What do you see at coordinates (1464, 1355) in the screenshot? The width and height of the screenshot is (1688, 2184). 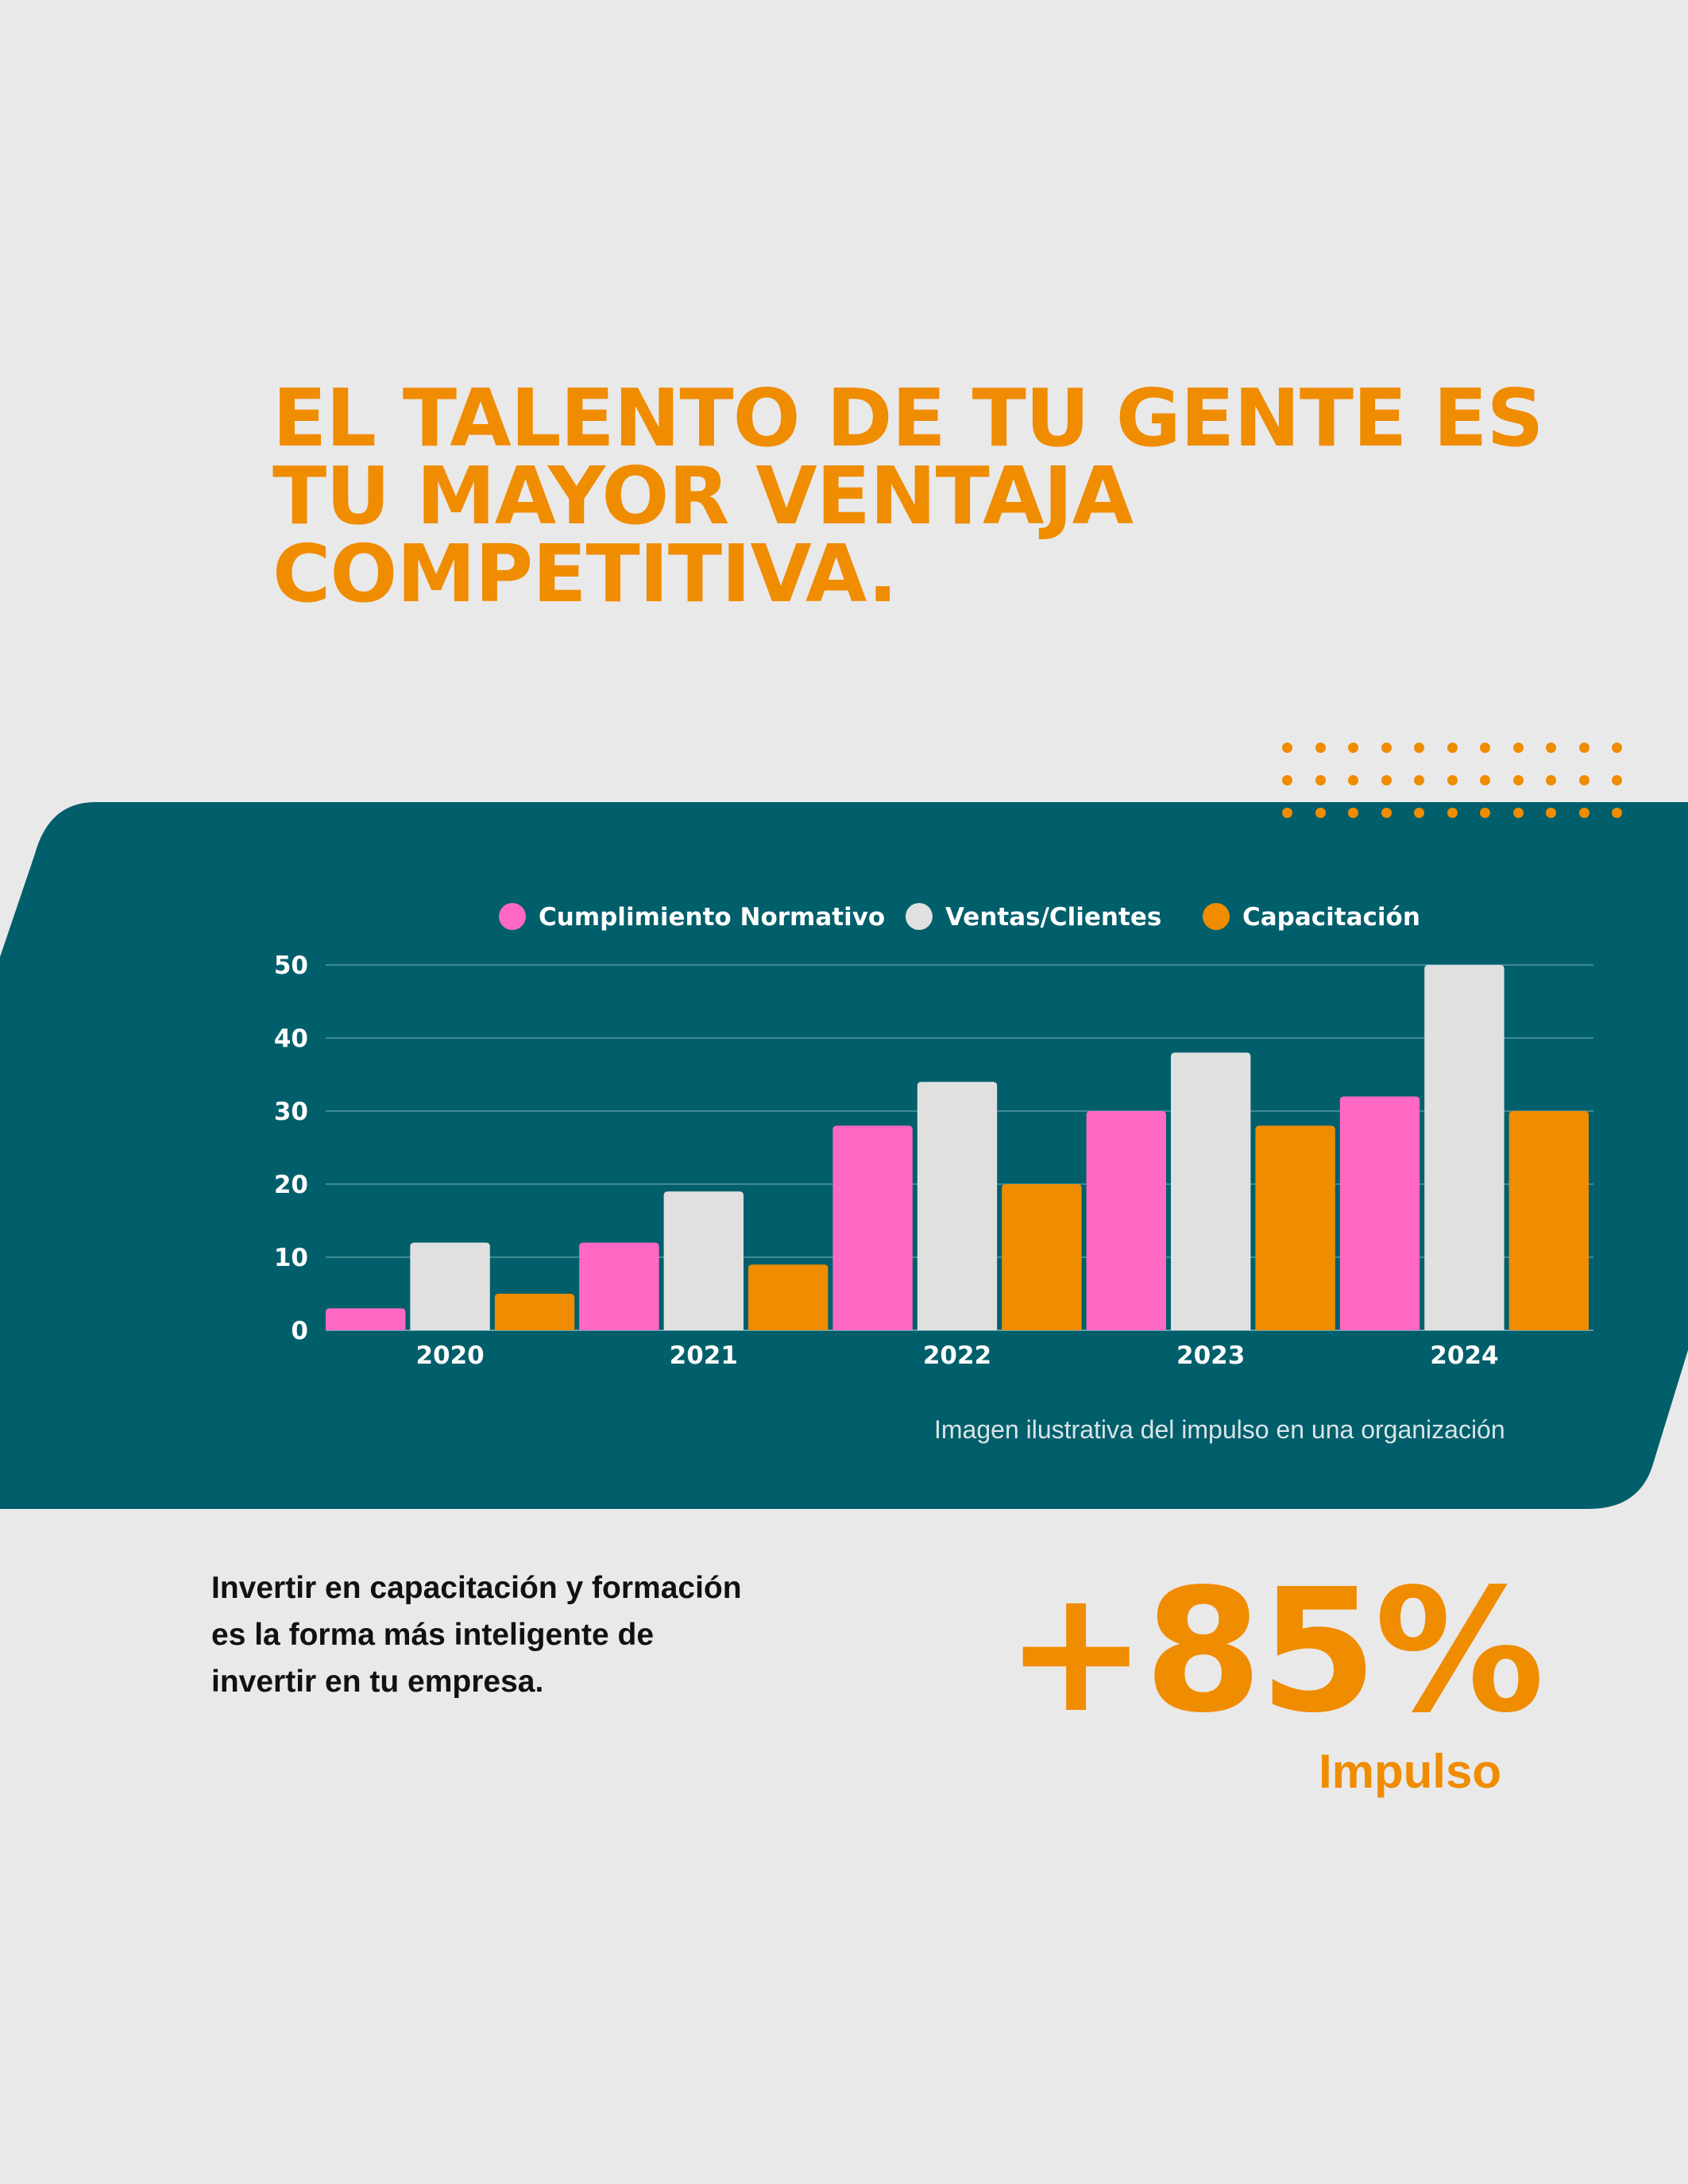 I see `x-tick-label: 2024` at bounding box center [1464, 1355].